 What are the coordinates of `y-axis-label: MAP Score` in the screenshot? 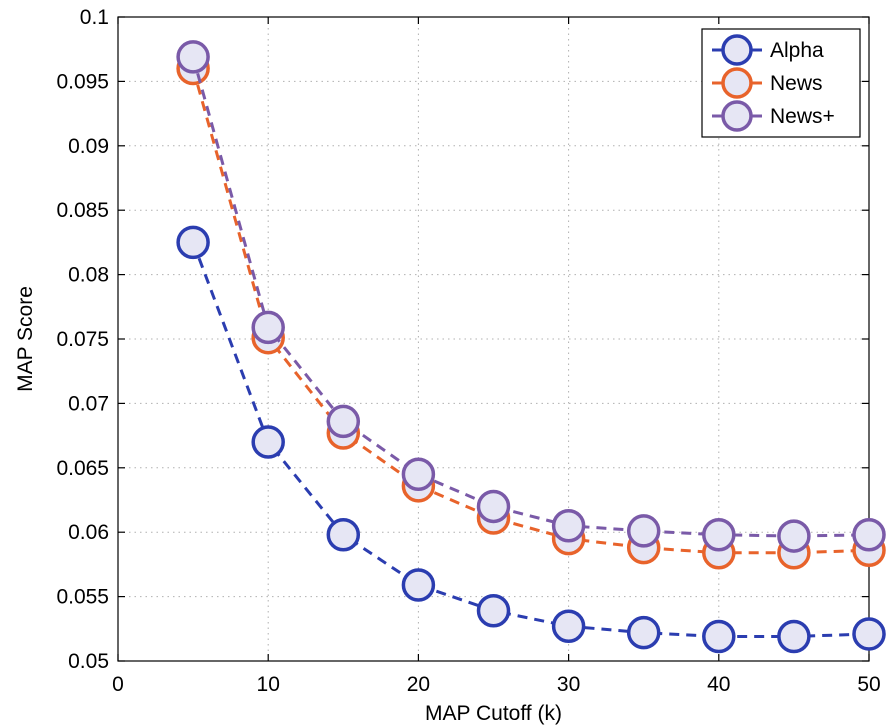 It's located at (25, 339).